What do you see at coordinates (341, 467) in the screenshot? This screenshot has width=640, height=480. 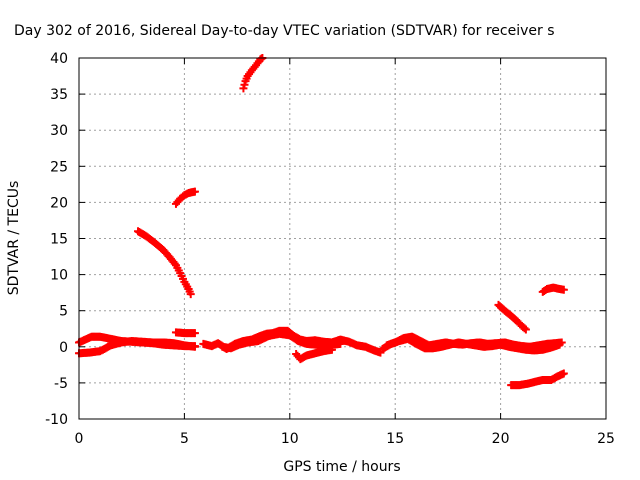 I see `x-axis-title: GPS time / hours` at bounding box center [341, 467].